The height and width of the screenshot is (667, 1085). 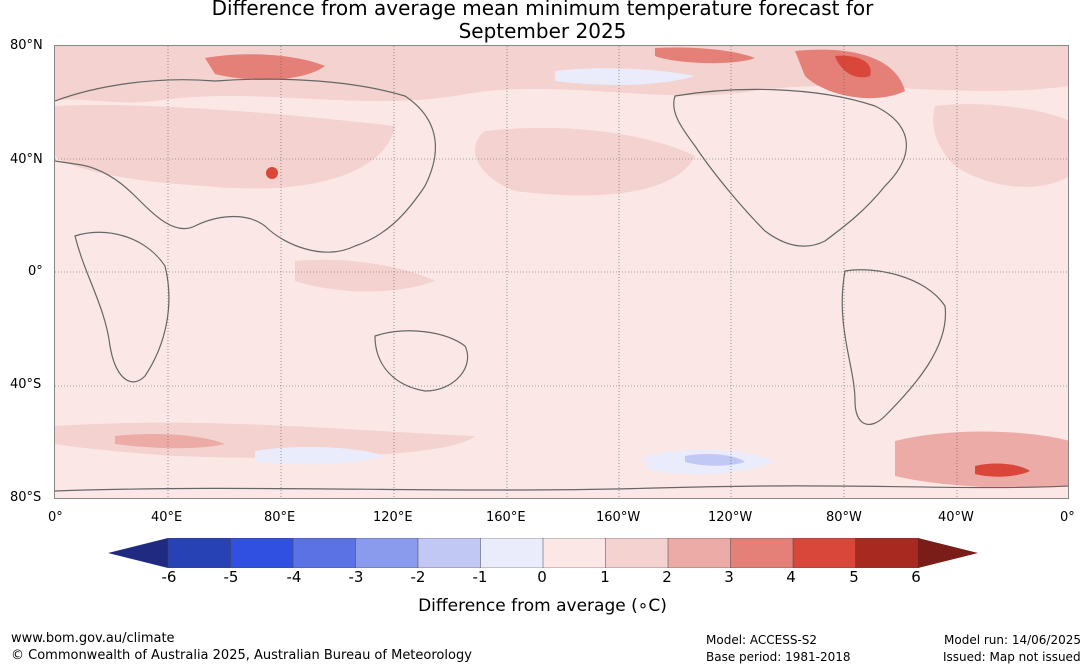 What do you see at coordinates (265, 440) in the screenshot?
I see `southern-ocean-warm-band` at bounding box center [265, 440].